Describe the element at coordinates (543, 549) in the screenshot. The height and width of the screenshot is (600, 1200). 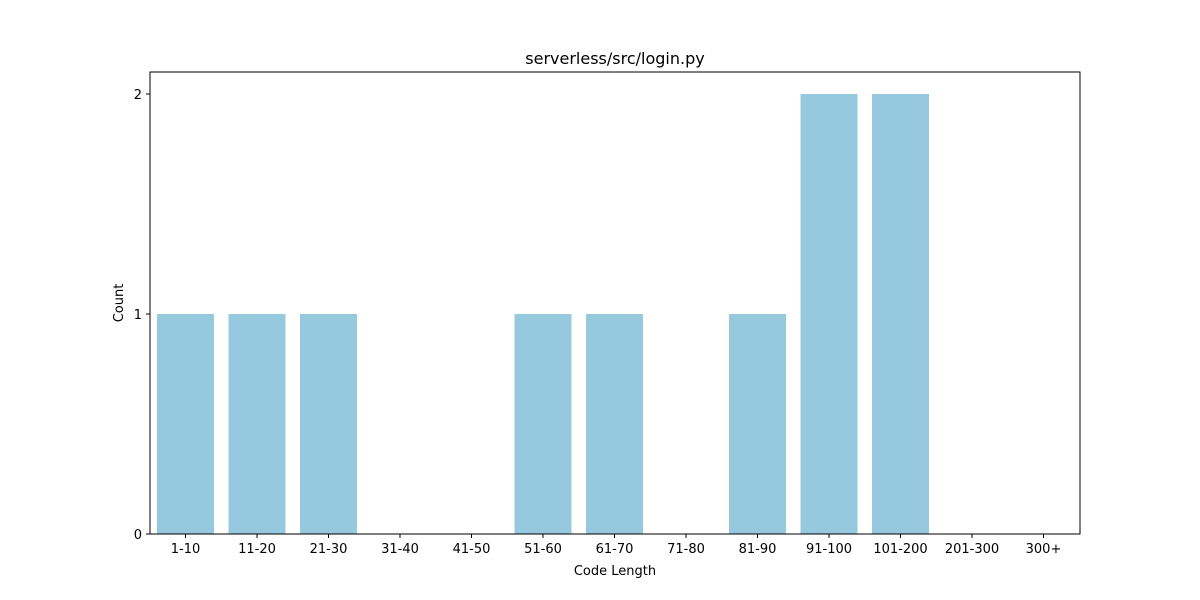
I see `x-tick-label: 51-60` at that location.